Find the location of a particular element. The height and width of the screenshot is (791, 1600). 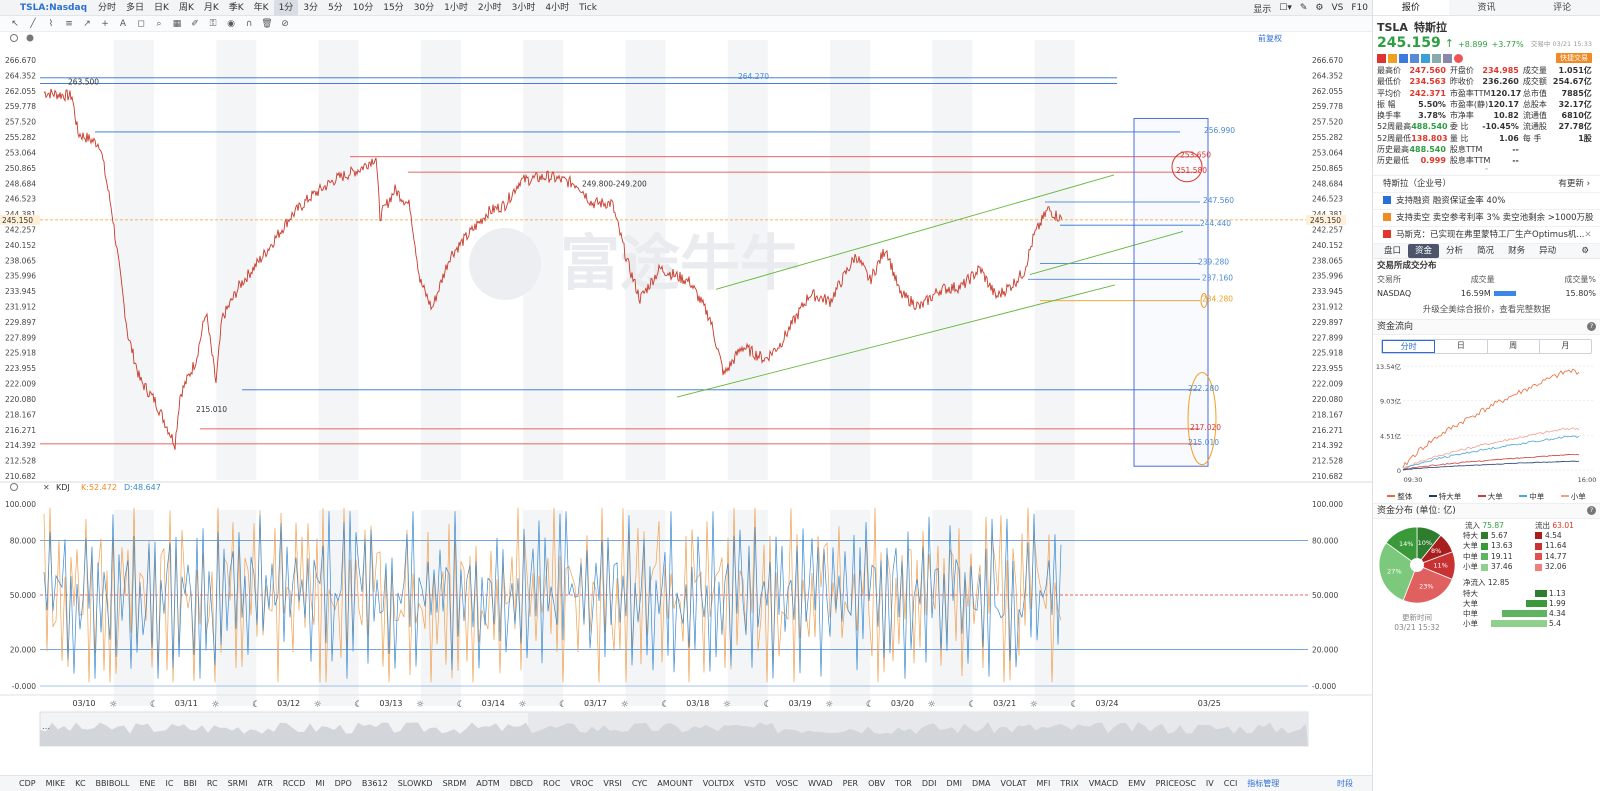

kdj-label: KDJ is located at coordinates (63, 487).